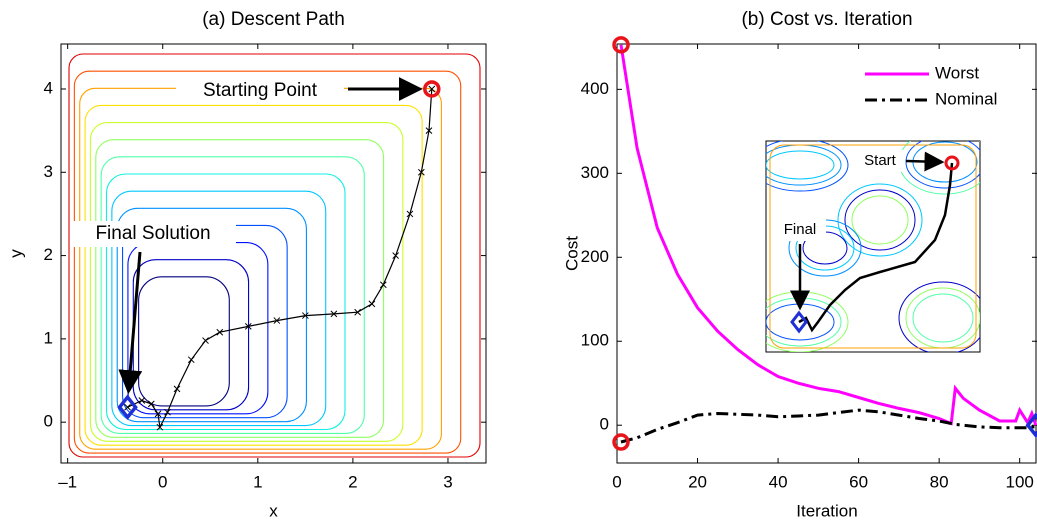 Image resolution: width=1037 pixels, height=523 pixels. What do you see at coordinates (15, 253) in the screenshot?
I see `y-axis-label: y` at bounding box center [15, 253].